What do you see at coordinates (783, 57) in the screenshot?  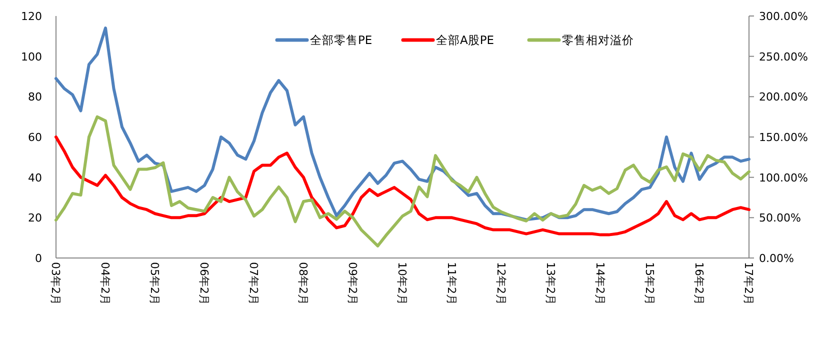 I see `y2-tick-label: 250.00%` at bounding box center [783, 57].